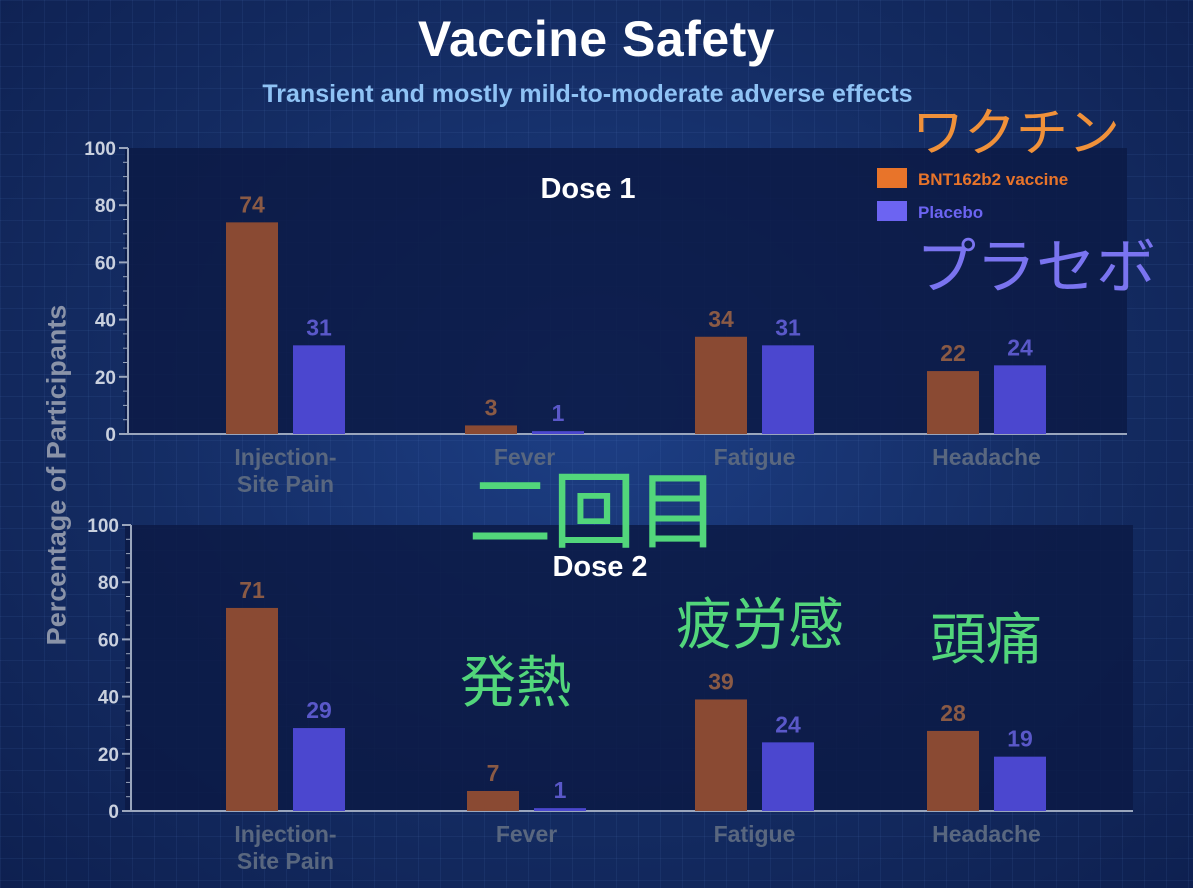 The height and width of the screenshot is (888, 1193). I want to click on bar-value-label: 74, so click(252, 204).